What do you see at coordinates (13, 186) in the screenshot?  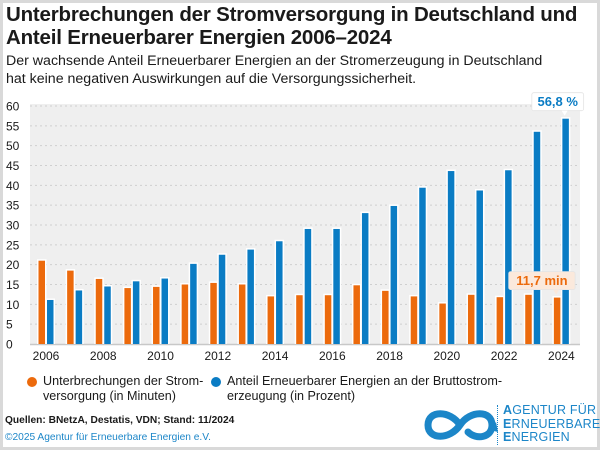 I see `y-tick-label: 40` at bounding box center [13, 186].